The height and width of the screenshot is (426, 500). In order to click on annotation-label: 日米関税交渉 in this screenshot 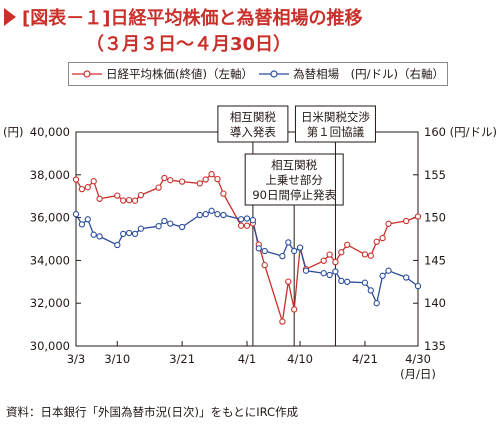, I will do `click(335, 117)`.